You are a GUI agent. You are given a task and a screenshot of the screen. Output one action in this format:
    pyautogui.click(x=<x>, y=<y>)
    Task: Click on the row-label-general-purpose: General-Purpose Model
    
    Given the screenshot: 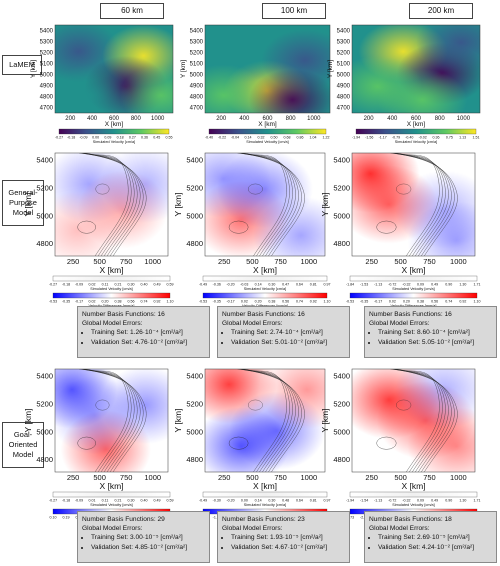 What is the action you would take?
    pyautogui.click(x=23, y=203)
    